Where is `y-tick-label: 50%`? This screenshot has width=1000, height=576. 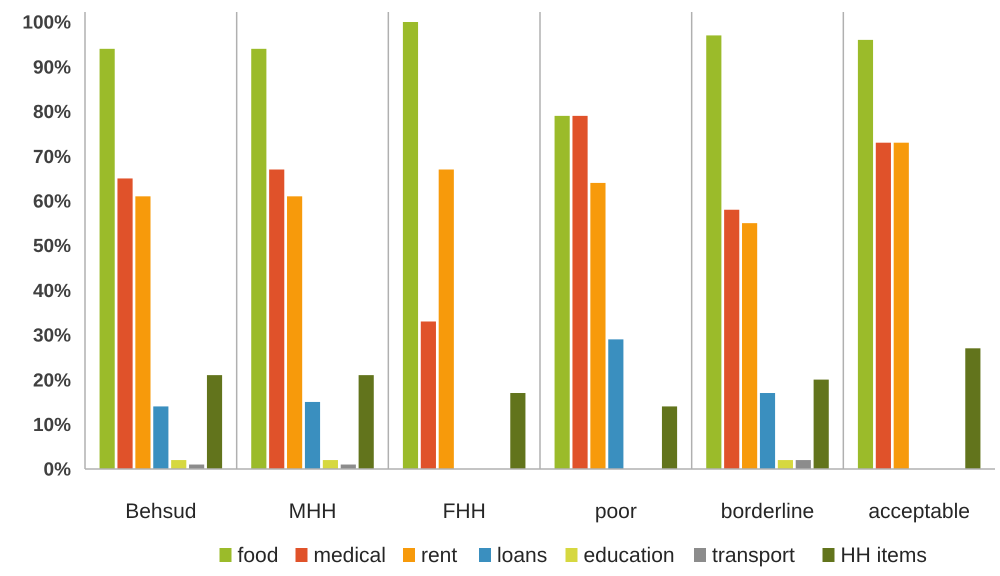
y-tick-label: 50% is located at coordinates (52, 247).